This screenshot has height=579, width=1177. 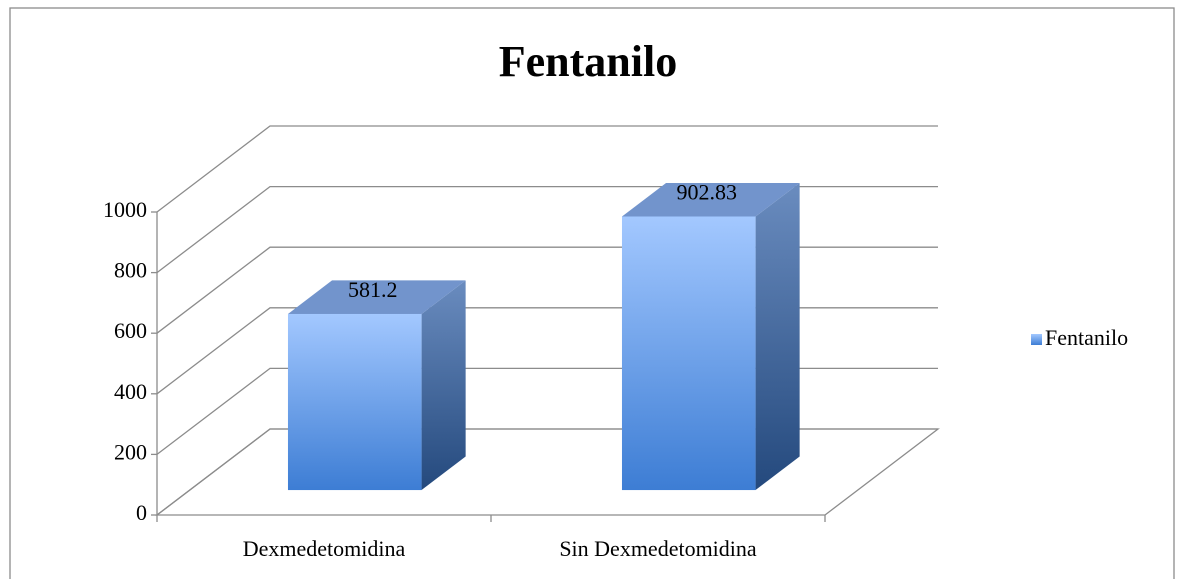 I want to click on legend-swatch, so click(x=1036, y=339).